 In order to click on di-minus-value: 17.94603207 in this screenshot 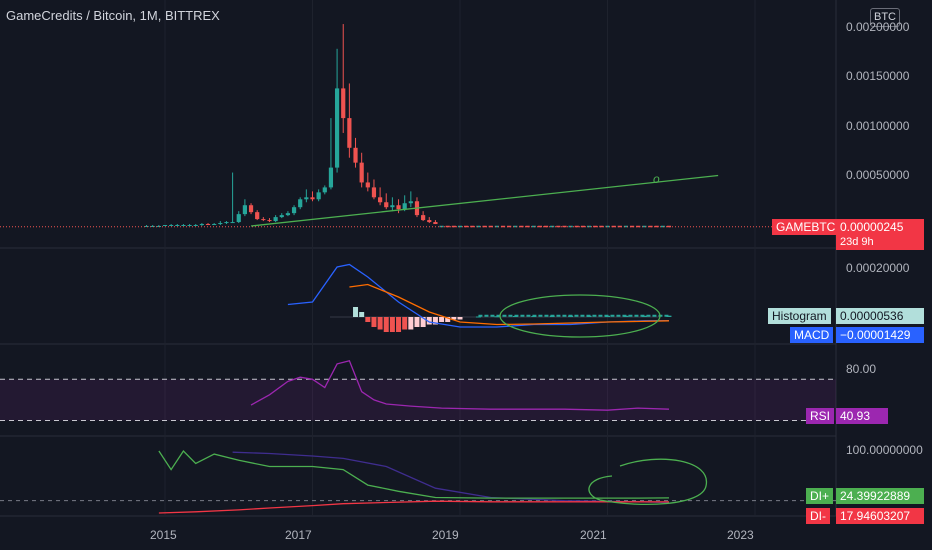, I will do `click(880, 516)`.